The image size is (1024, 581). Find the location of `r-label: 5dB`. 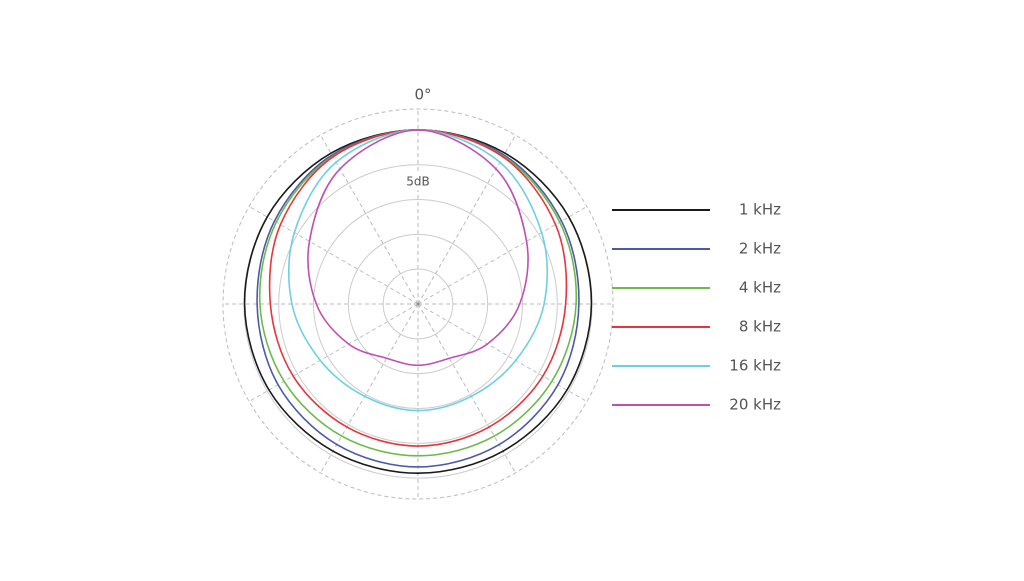

r-label: 5dB is located at coordinates (417, 182).